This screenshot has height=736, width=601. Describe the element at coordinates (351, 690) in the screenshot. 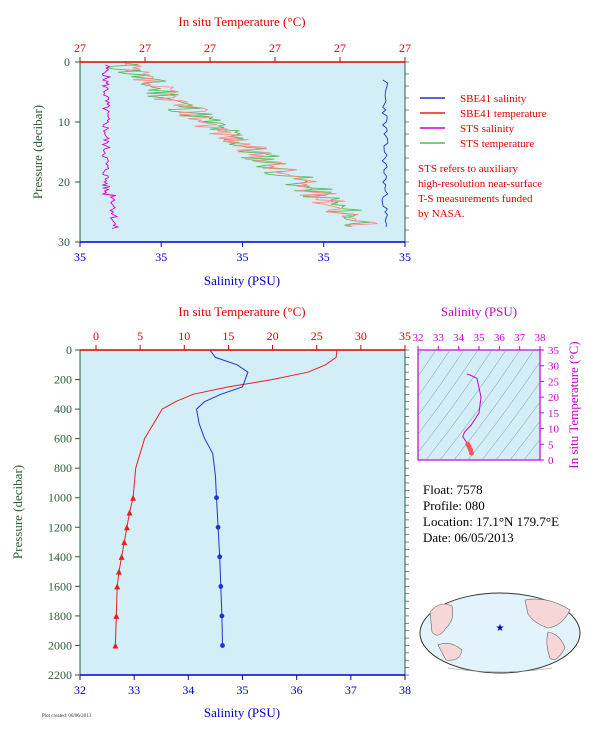

I see `main-sal-tick-label: 37` at that location.